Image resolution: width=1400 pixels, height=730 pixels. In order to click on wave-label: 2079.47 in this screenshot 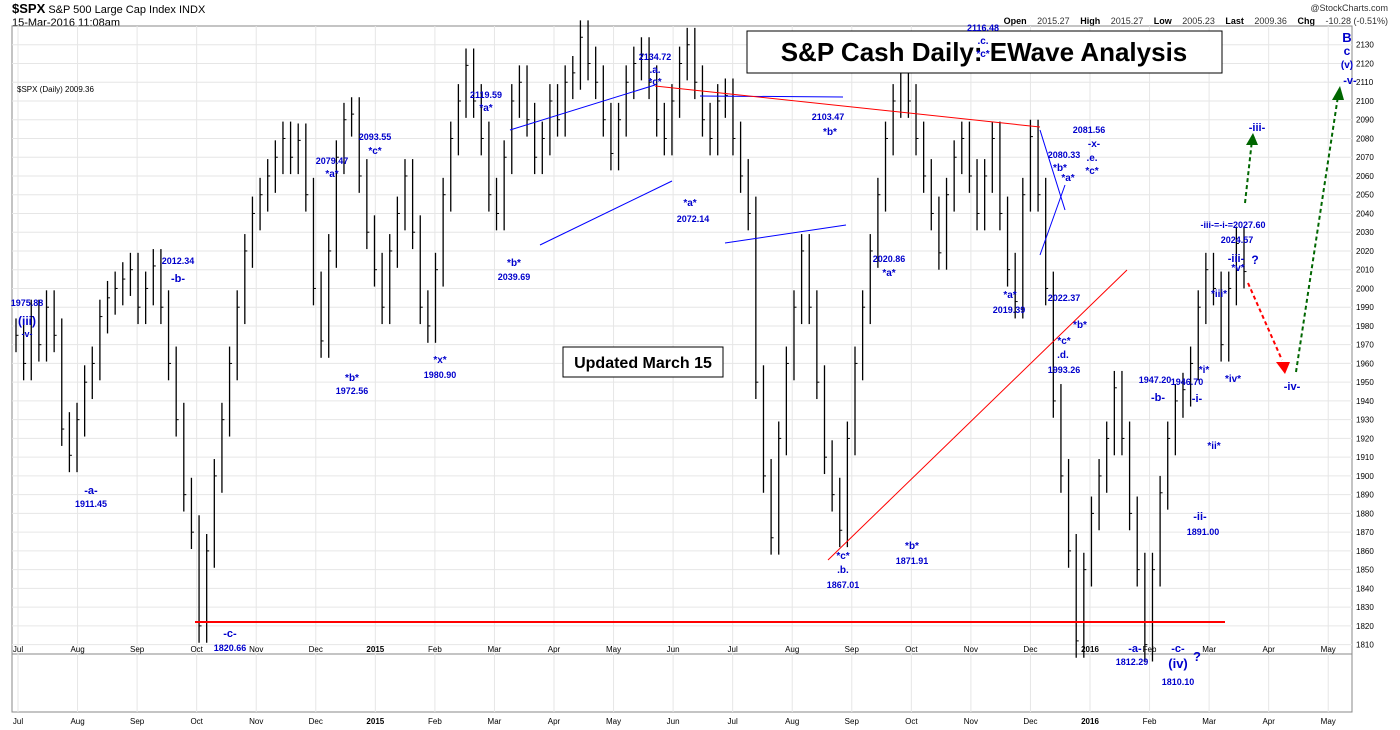, I will do `click(332, 161)`.